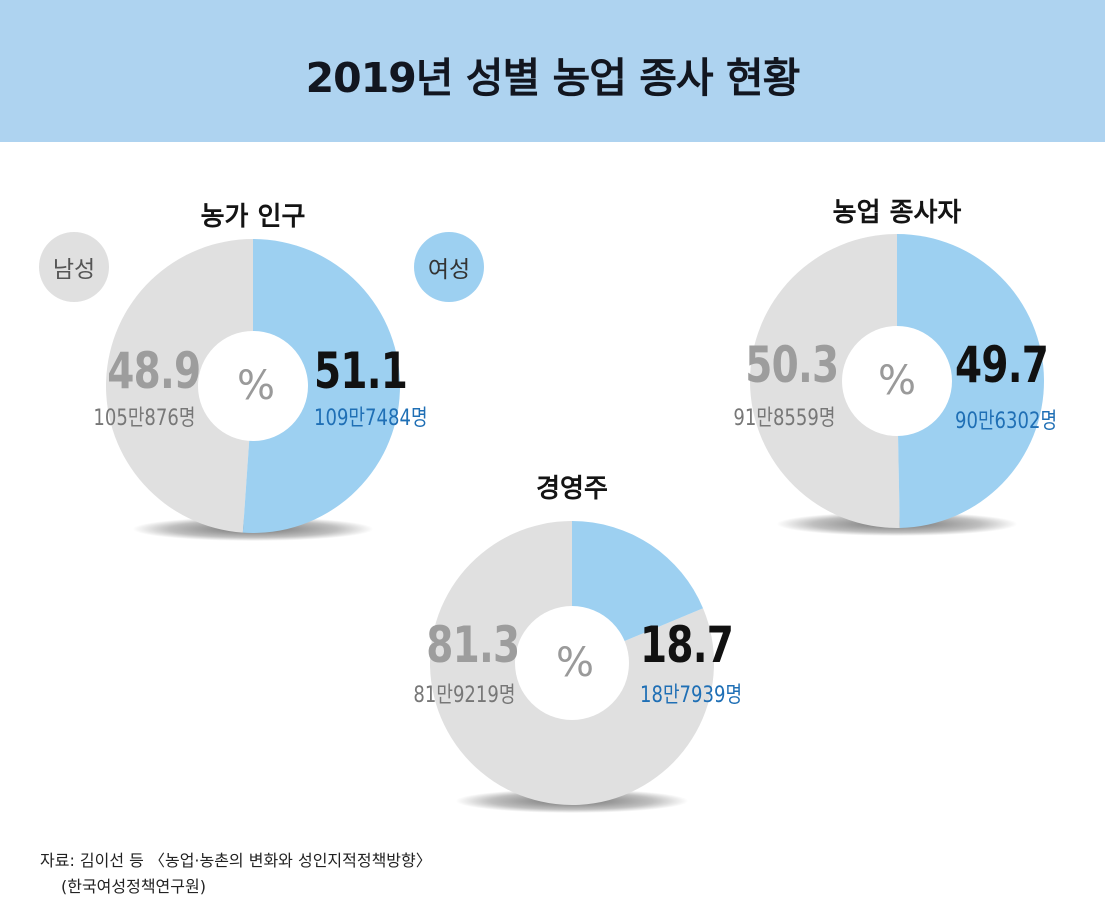 This screenshot has height=907, width=1105. I want to click on chart-title-farm-managers: 경영주, so click(572, 489).